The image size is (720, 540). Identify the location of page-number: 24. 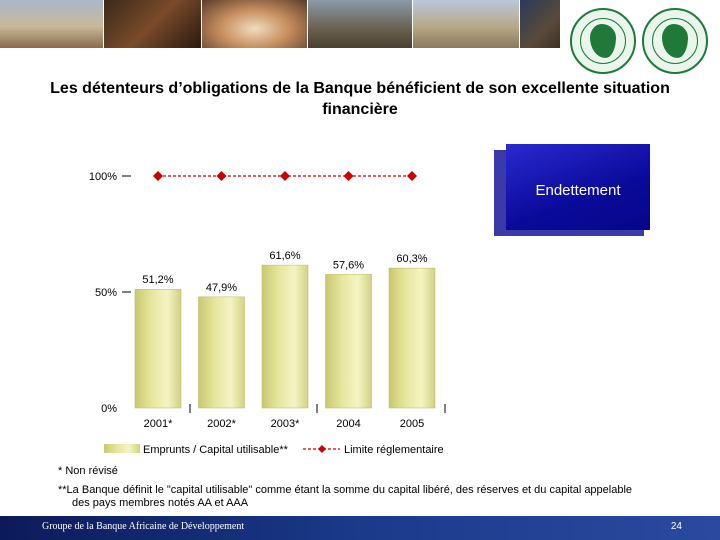
(676, 526).